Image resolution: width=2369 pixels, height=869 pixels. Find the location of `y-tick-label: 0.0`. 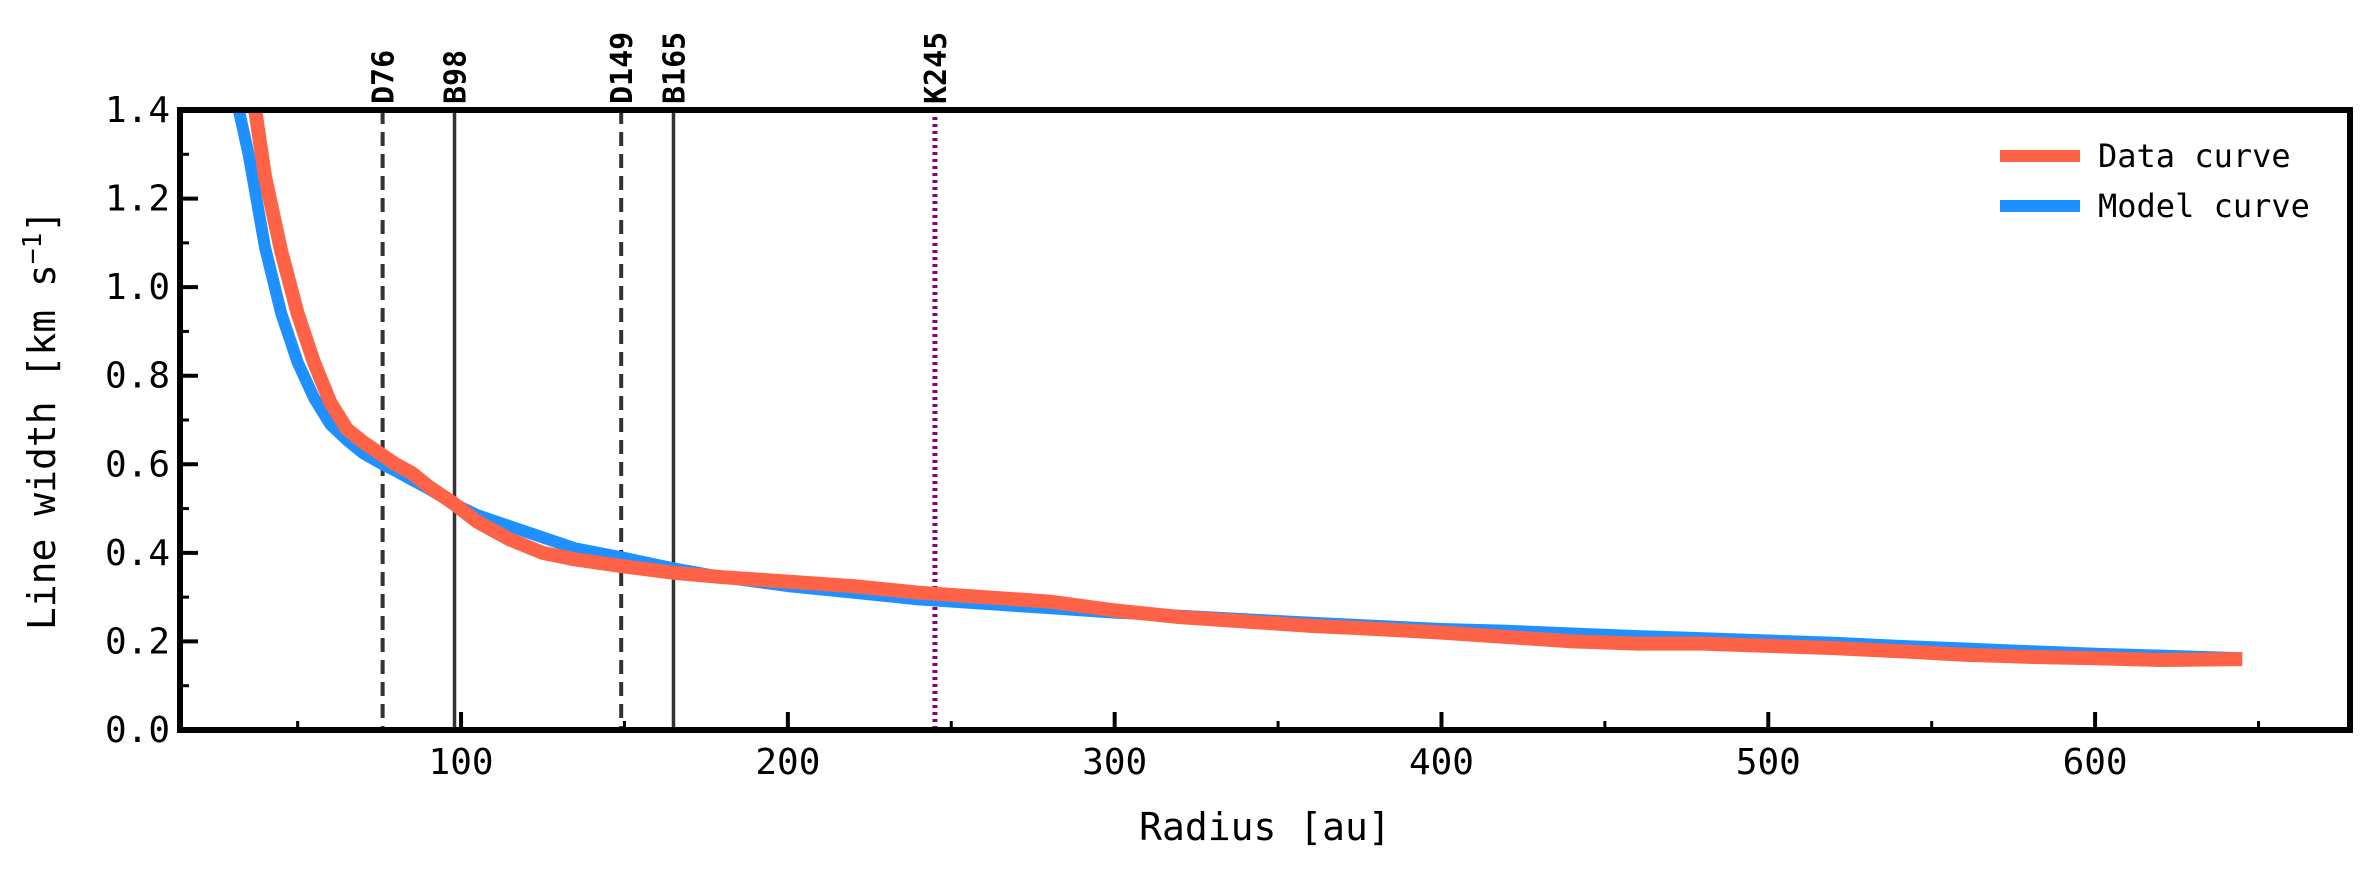

y-tick-label: 0.0 is located at coordinates (137, 730).